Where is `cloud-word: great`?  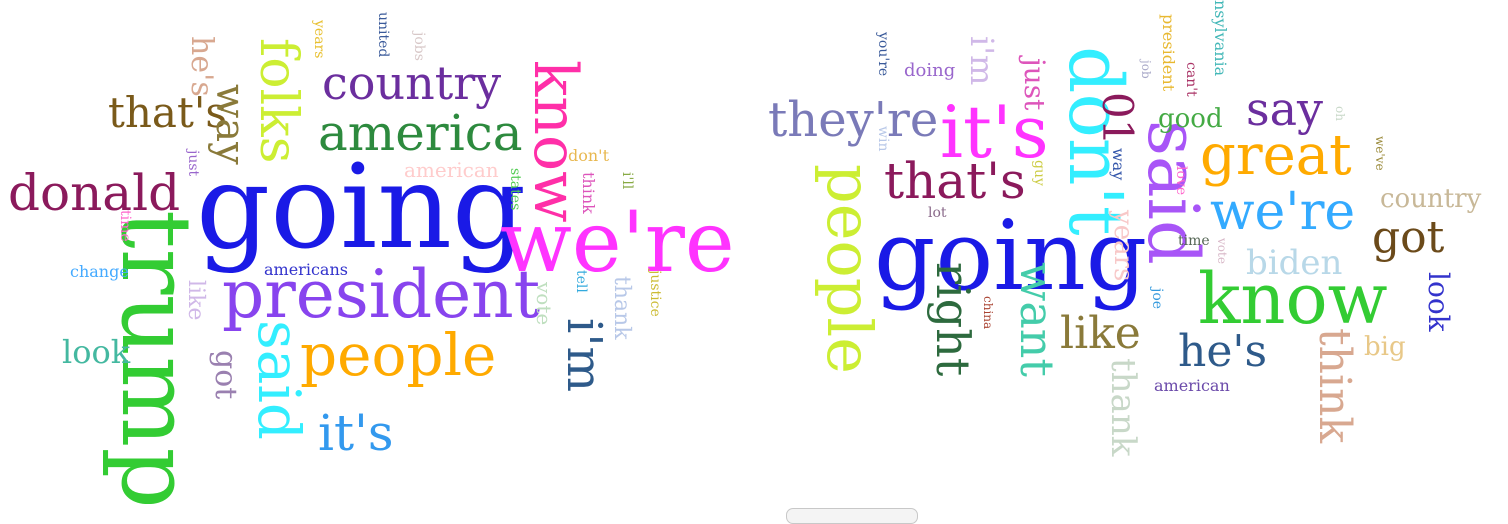
cloud-word: great is located at coordinates (1276, 155).